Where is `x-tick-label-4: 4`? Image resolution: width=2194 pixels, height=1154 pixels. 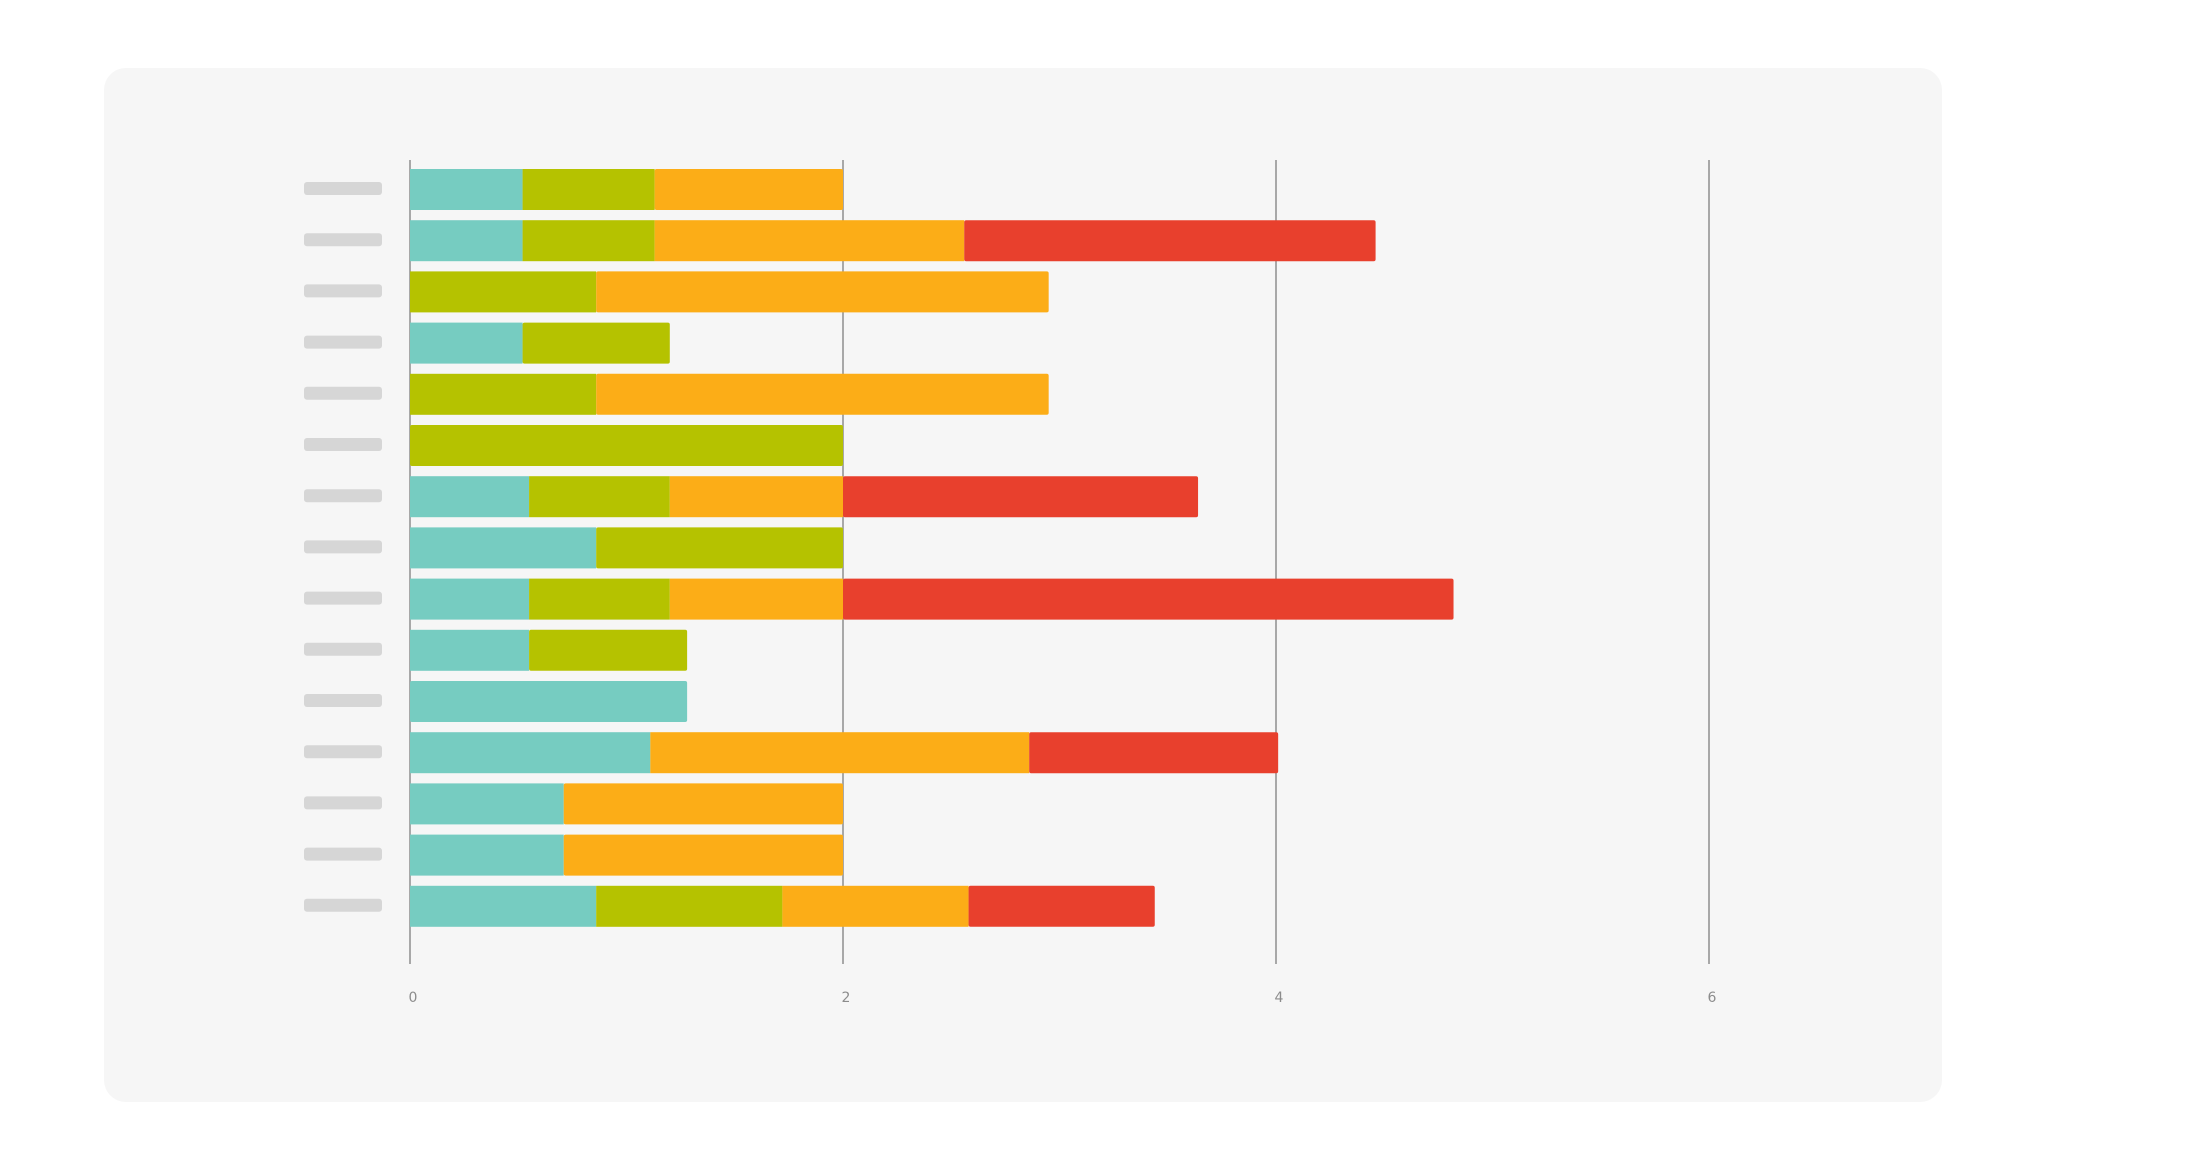
x-tick-label-4: 4 is located at coordinates (1279, 998).